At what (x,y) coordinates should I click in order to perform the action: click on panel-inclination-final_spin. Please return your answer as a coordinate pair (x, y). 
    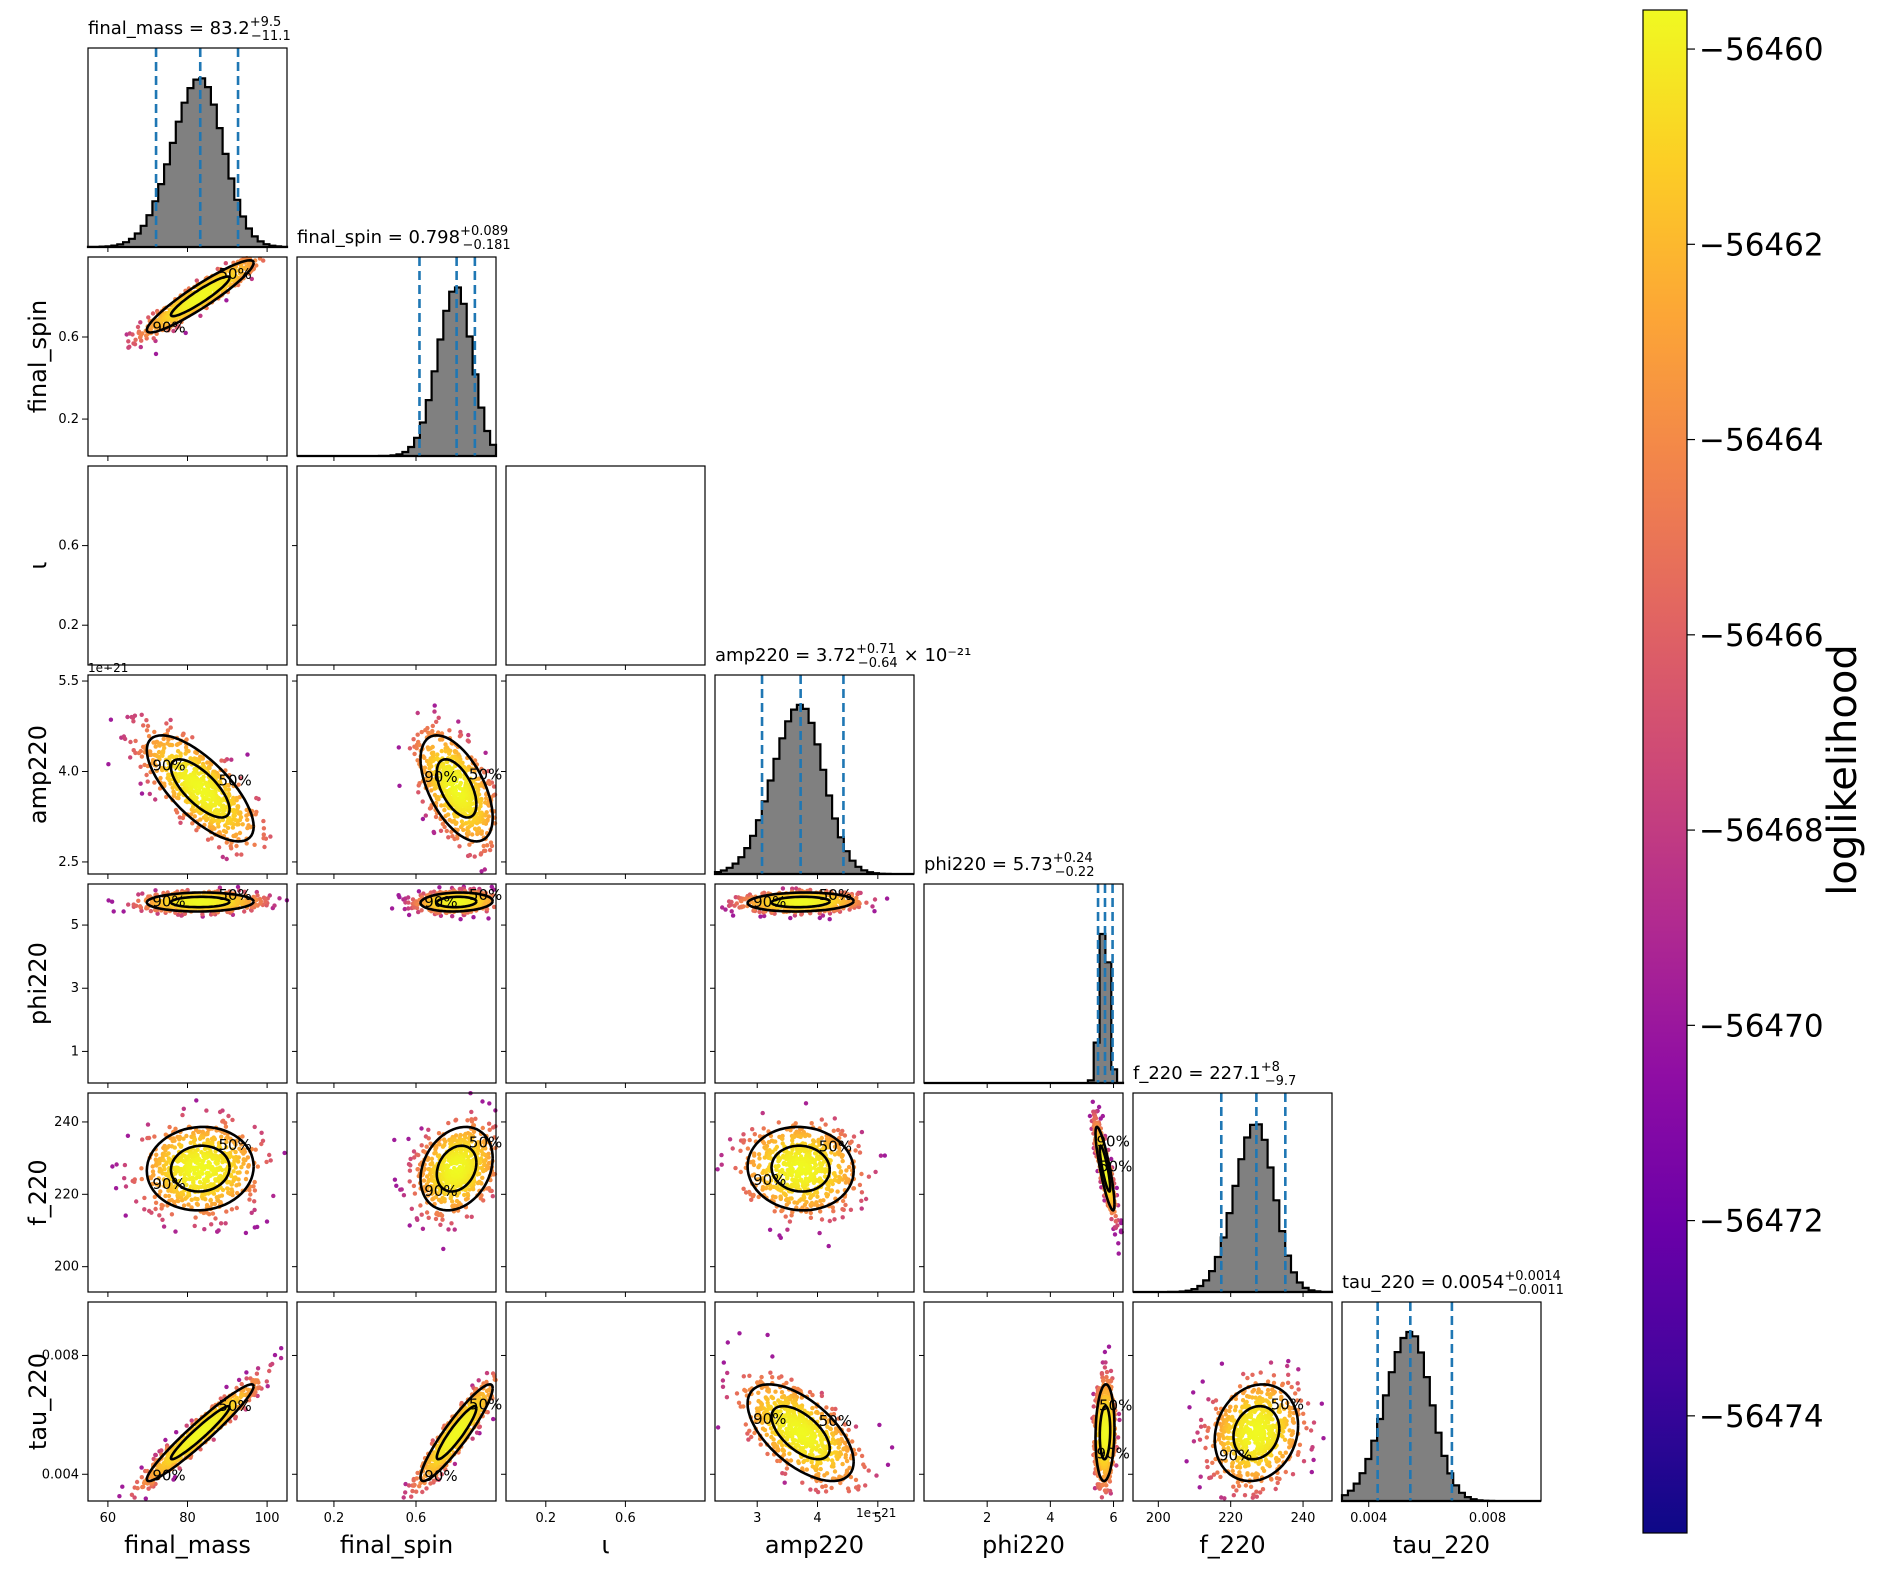
    Looking at the image, I should click on (394, 567).